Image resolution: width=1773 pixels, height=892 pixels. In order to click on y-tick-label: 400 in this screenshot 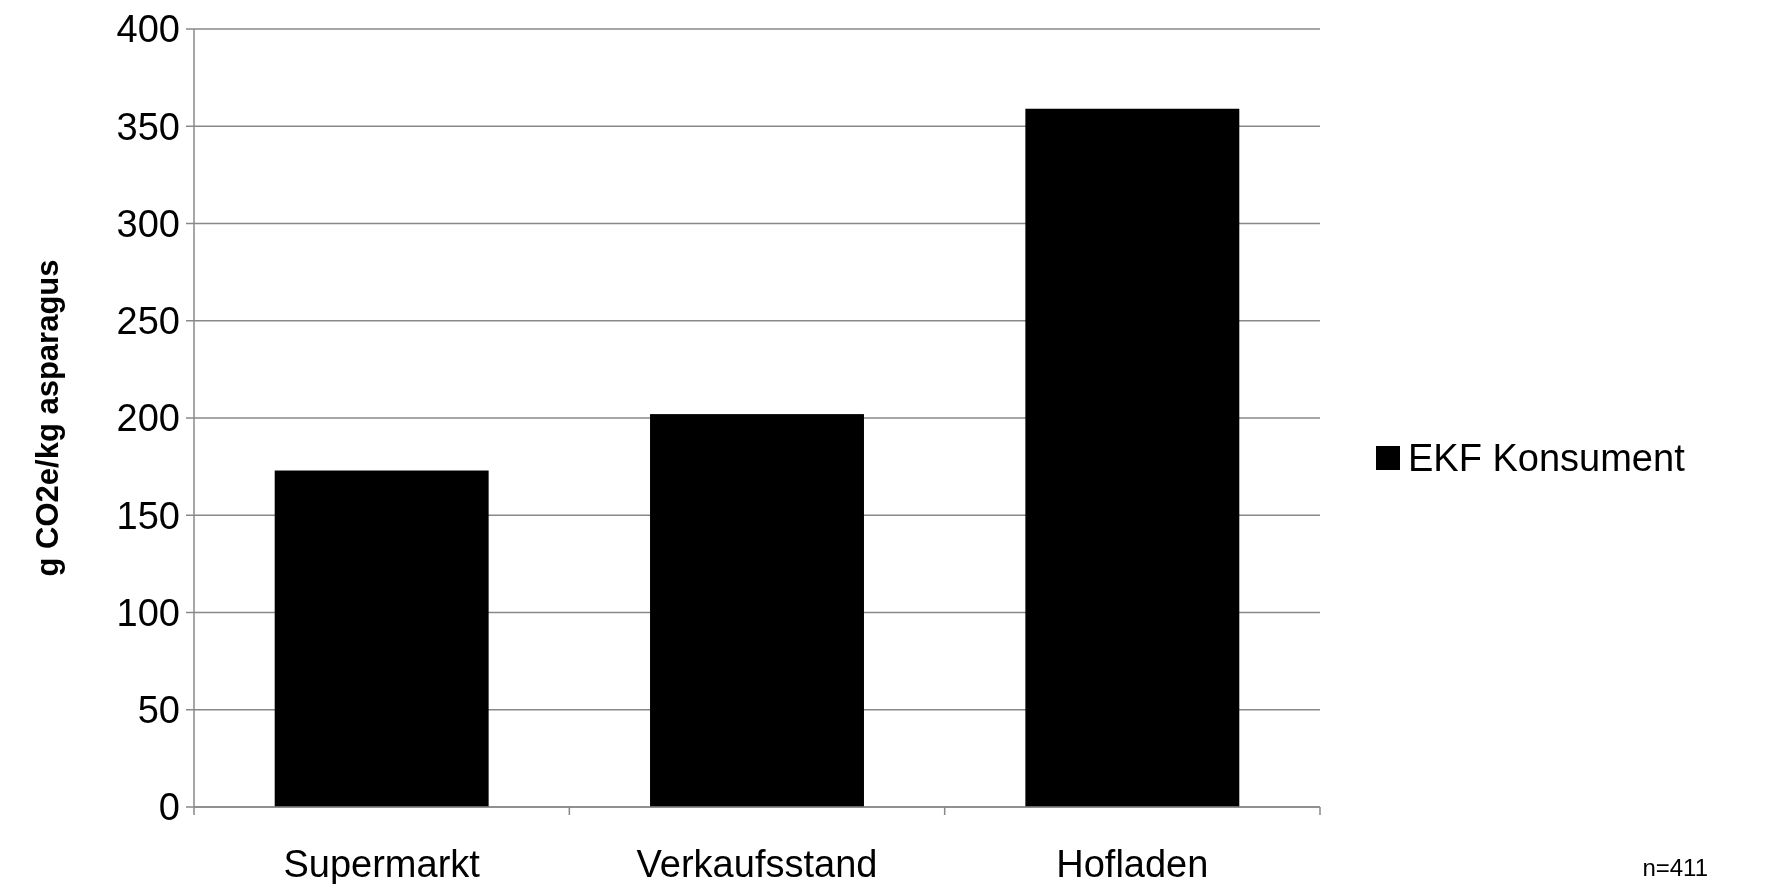, I will do `click(148, 29)`.